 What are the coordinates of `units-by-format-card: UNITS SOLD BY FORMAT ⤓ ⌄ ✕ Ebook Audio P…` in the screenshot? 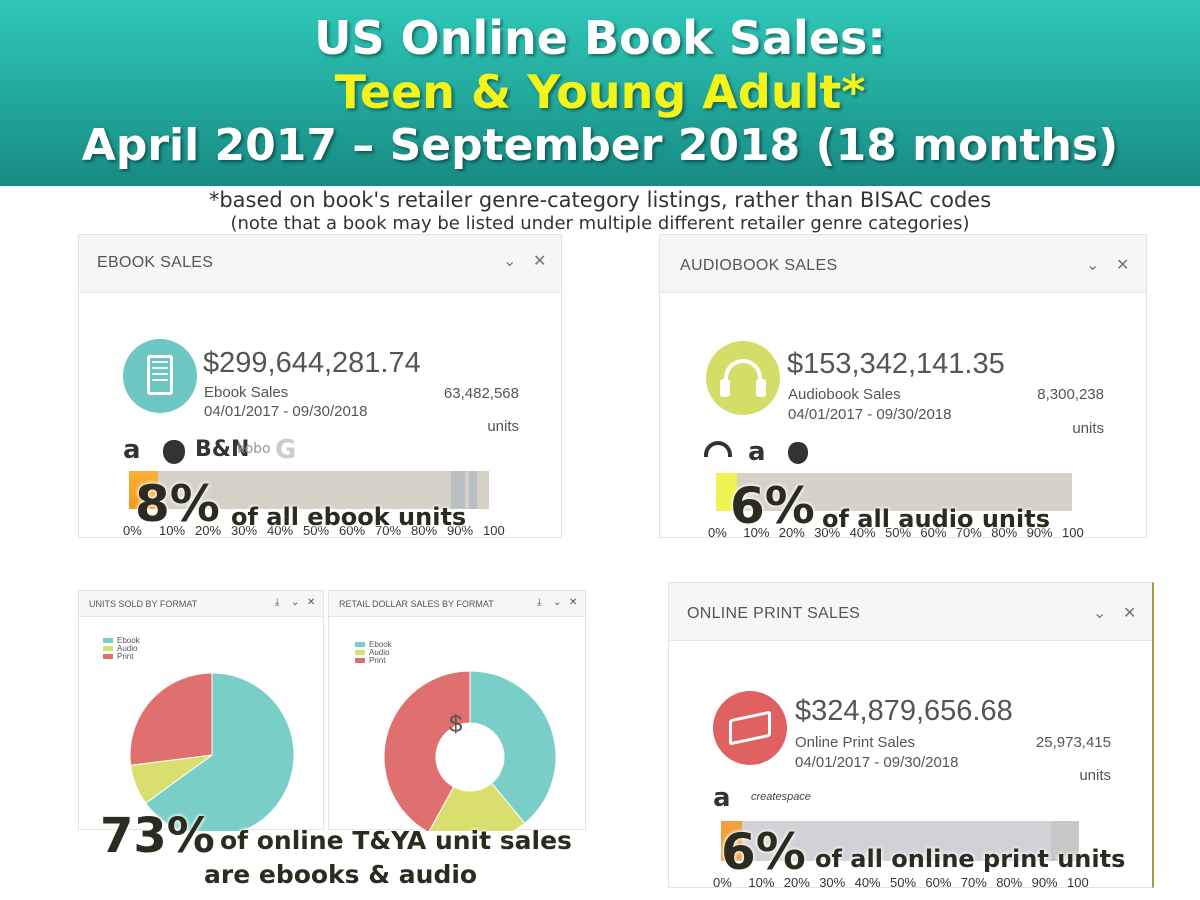 It's located at (201, 710).